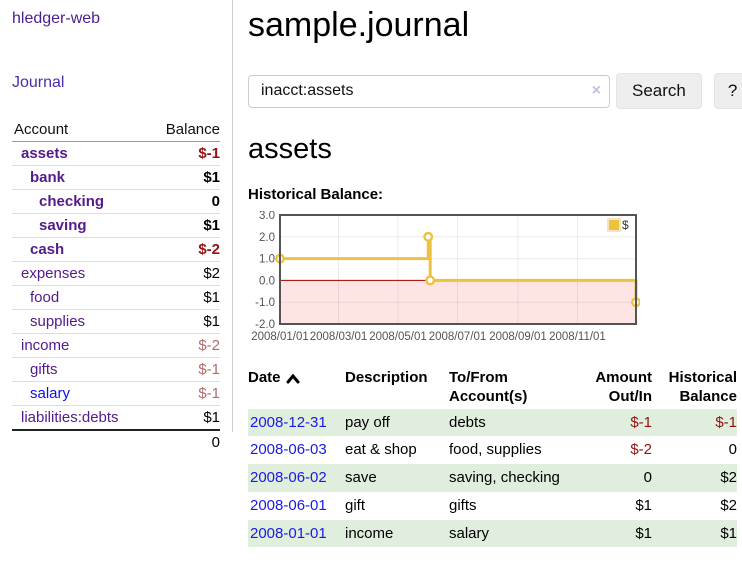 Image resolution: width=742 pixels, height=582 pixels. What do you see at coordinates (288, 422) in the screenshot?
I see `transaction-date-link: 2008-12-31` at bounding box center [288, 422].